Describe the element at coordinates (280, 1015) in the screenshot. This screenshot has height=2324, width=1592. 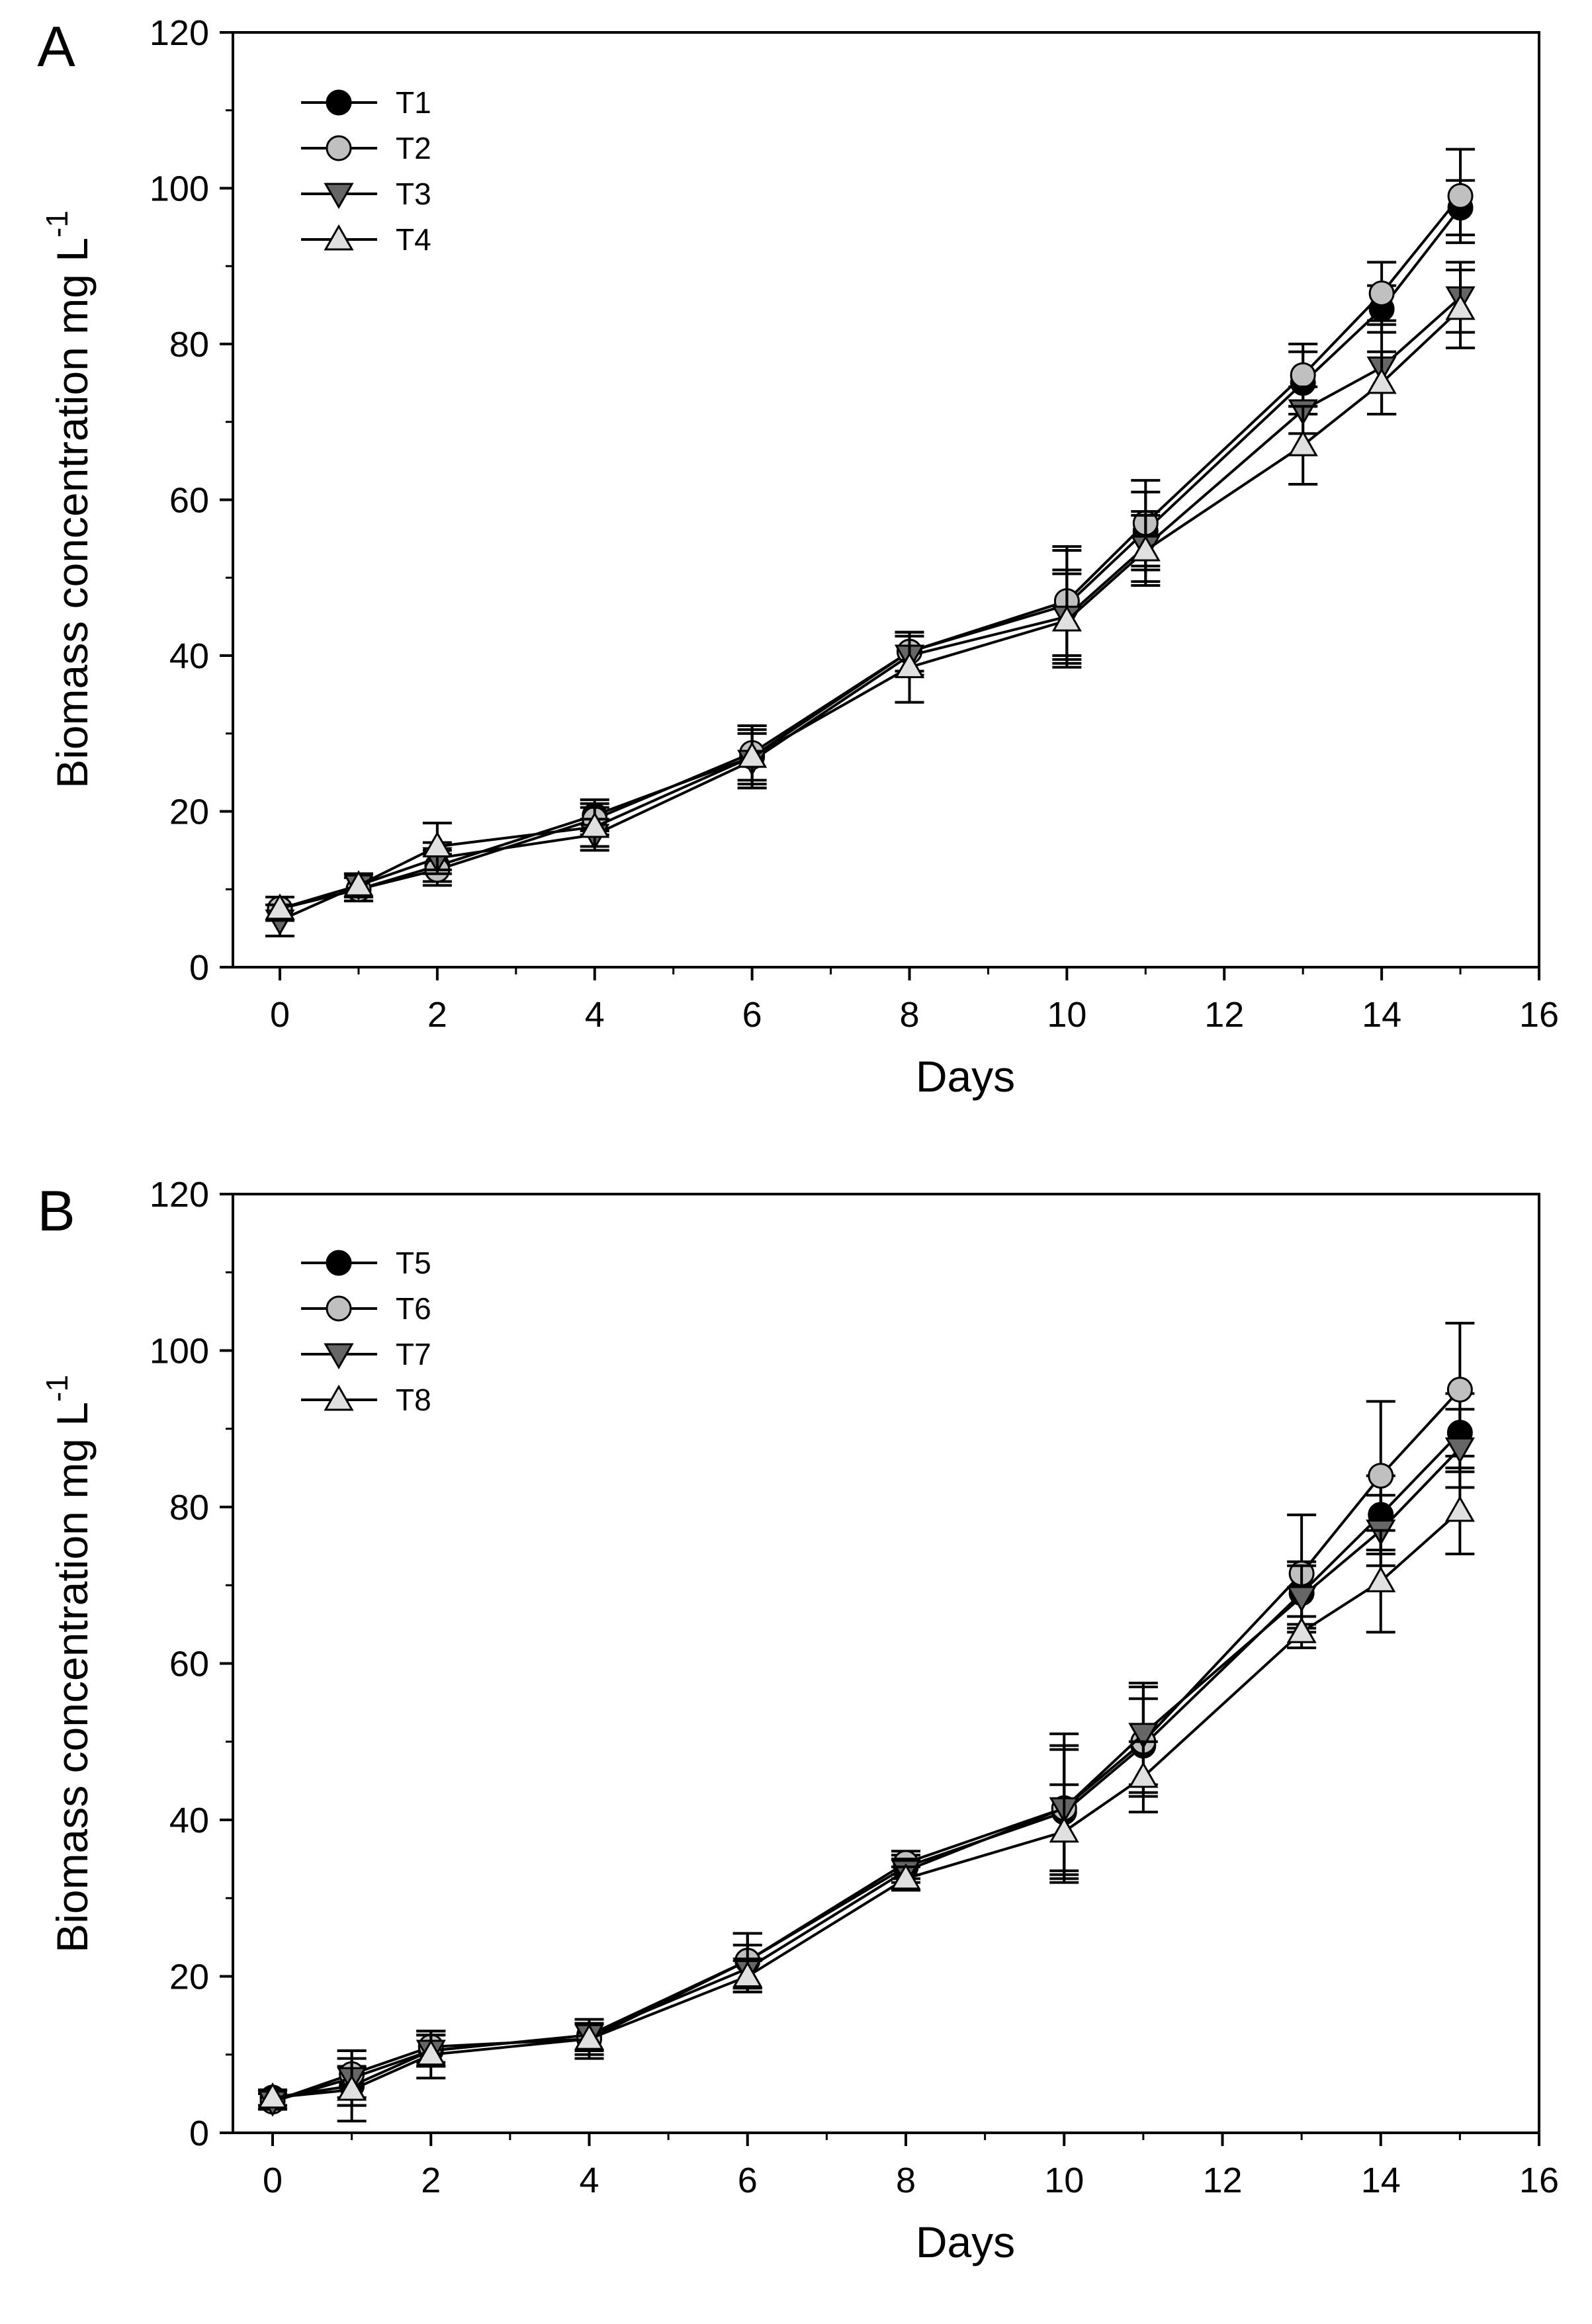
I see `x-tick-label: 0` at that location.